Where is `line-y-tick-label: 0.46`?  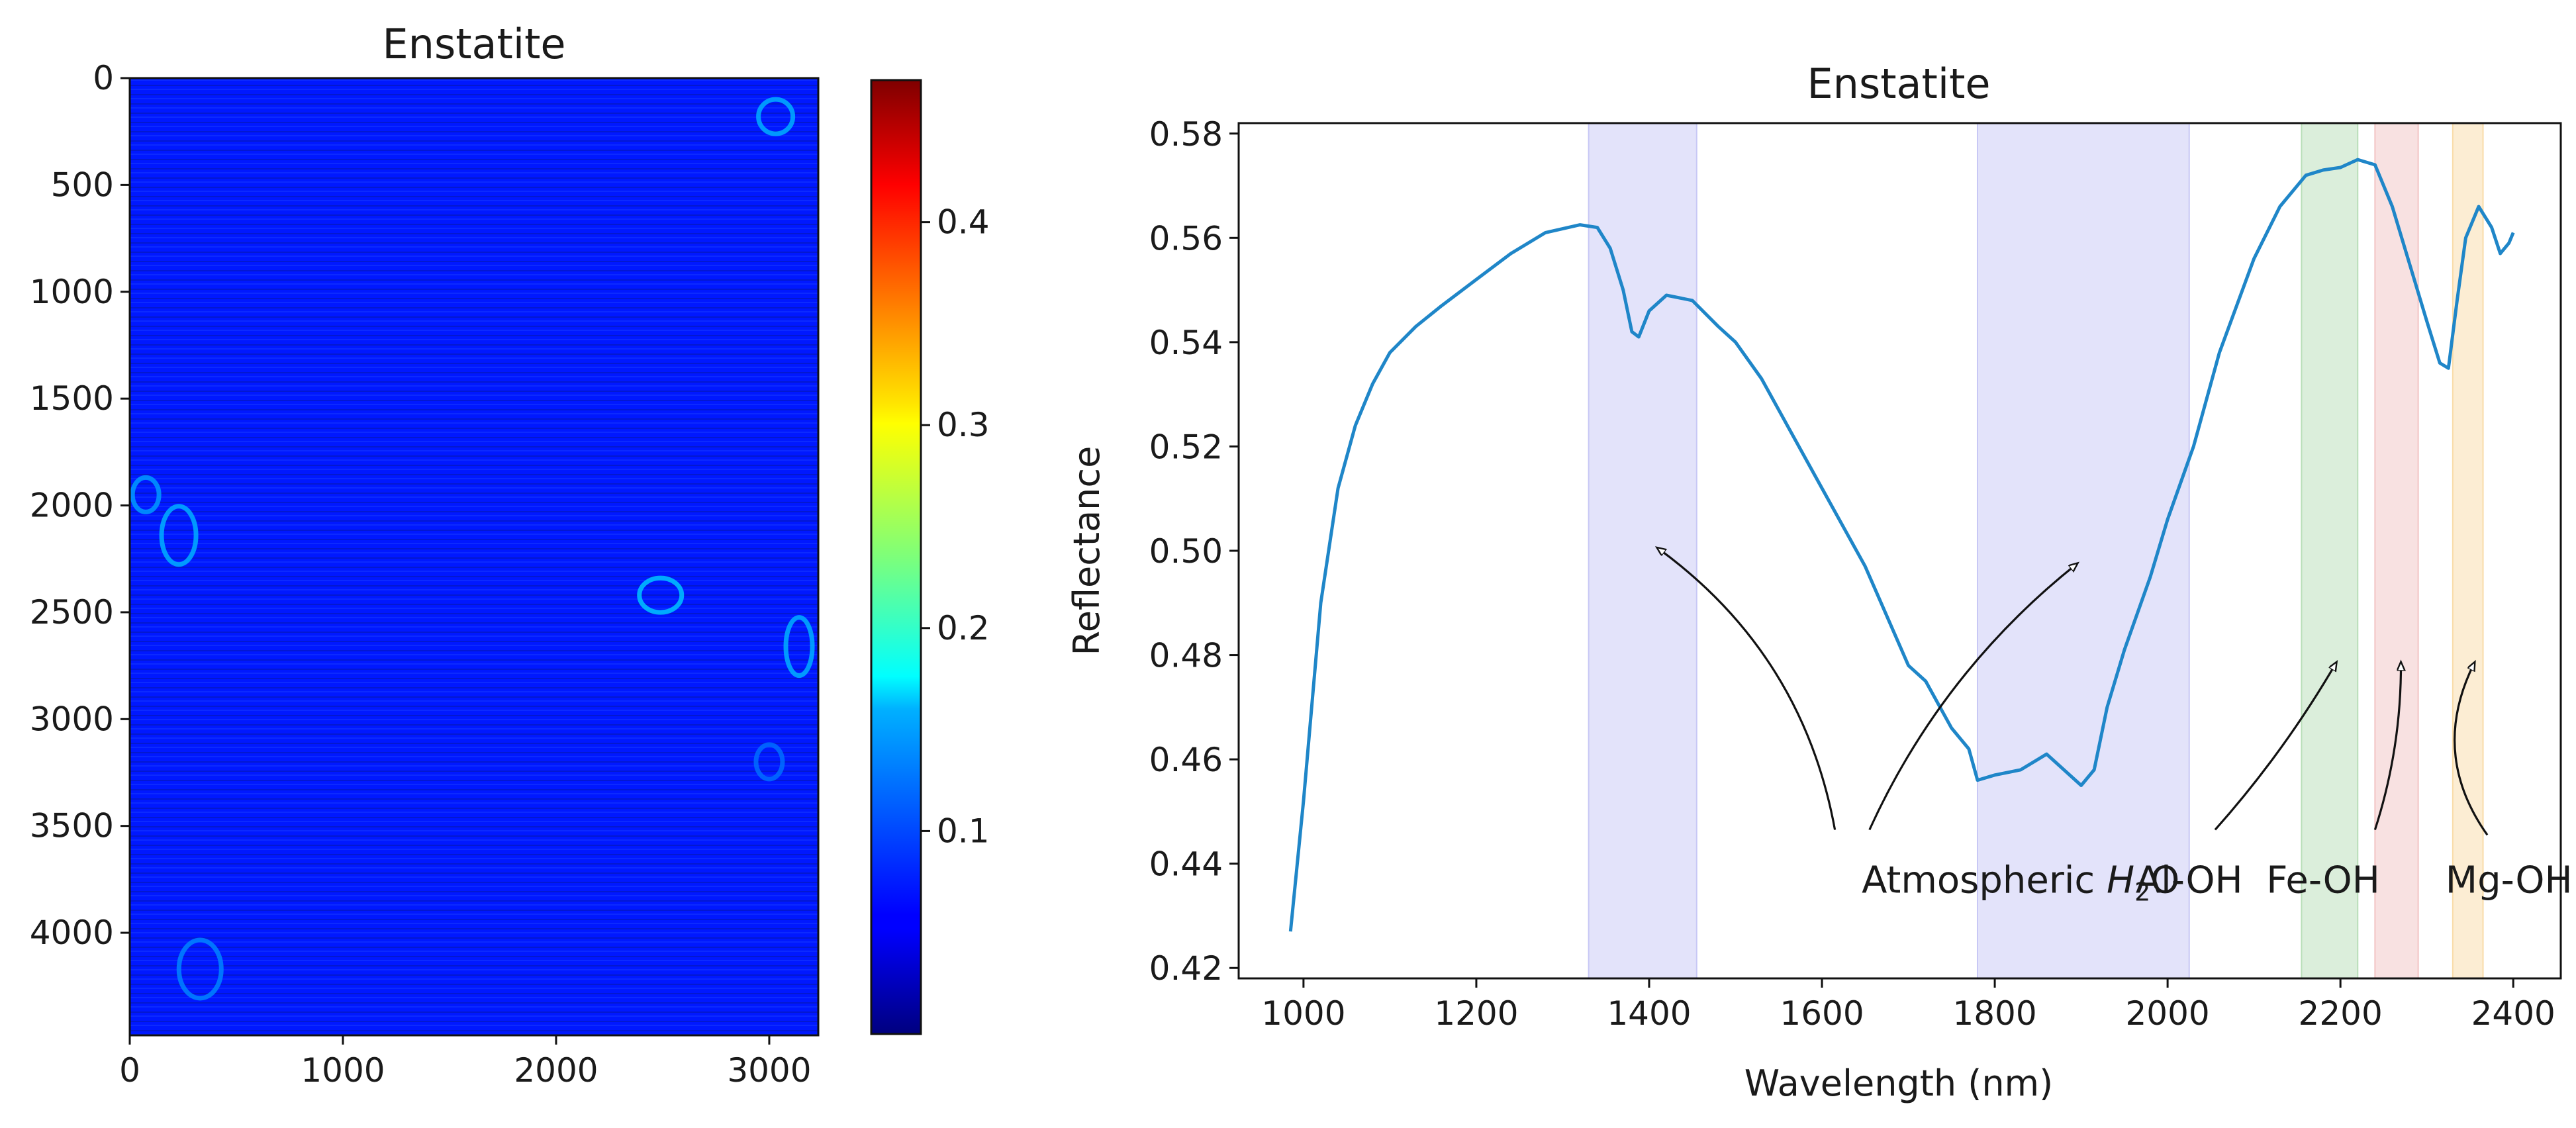
line-y-tick-label: 0.46 is located at coordinates (1186, 760).